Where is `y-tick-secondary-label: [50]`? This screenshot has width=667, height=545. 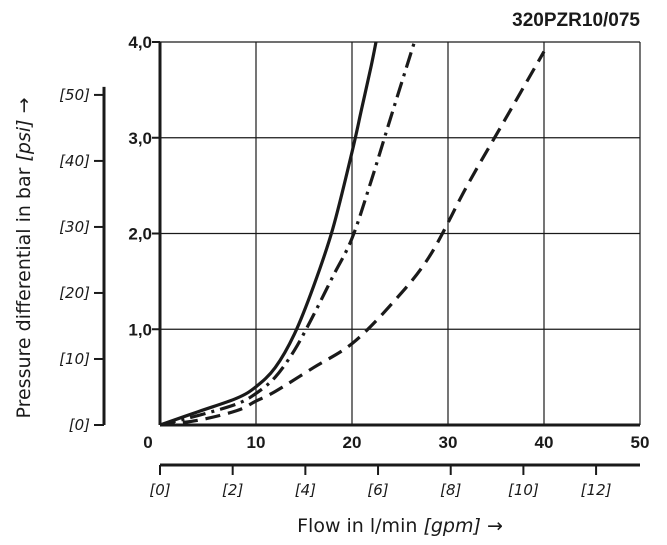 y-tick-secondary-label: [50] is located at coordinates (74, 95).